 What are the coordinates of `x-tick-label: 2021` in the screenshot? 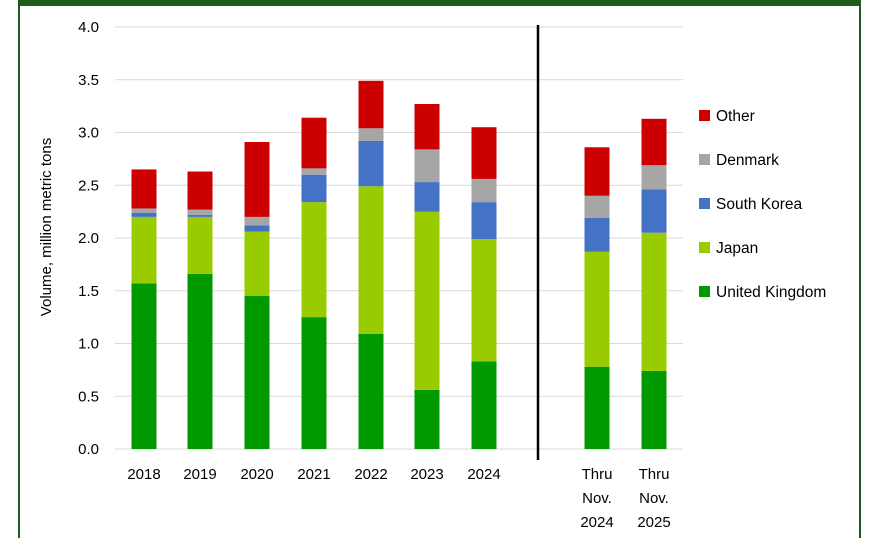 It's located at (313, 474).